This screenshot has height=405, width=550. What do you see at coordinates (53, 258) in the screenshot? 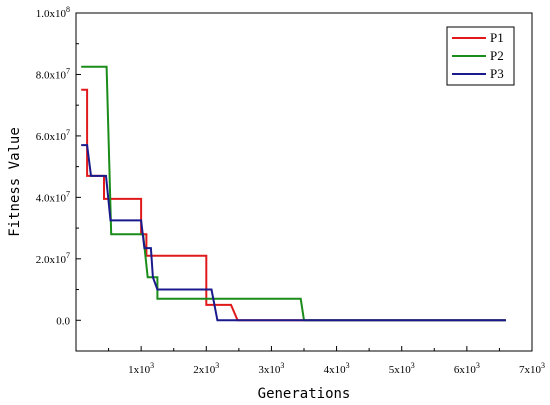
I see `y-tick-label: 2.0x10⁷` at bounding box center [53, 258].